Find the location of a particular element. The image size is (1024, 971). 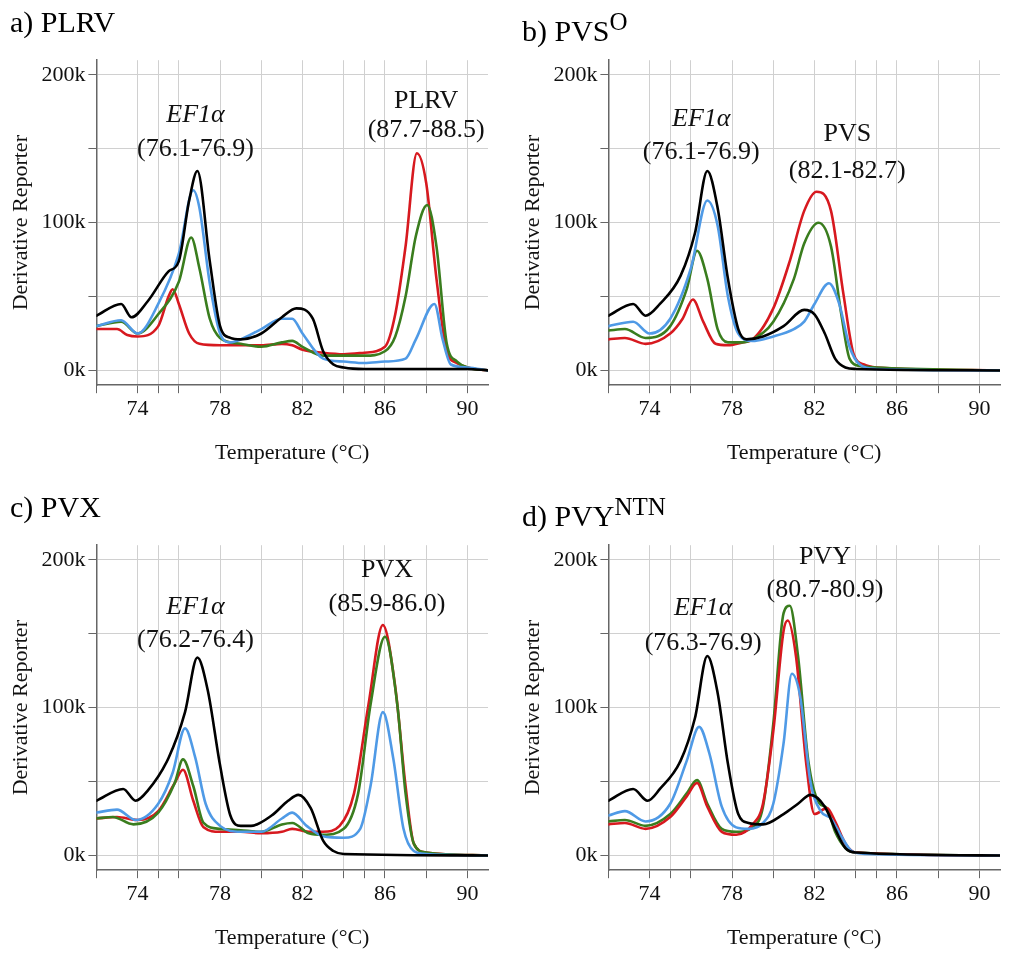

chart-title: a) PLRV is located at coordinates (63, 22).